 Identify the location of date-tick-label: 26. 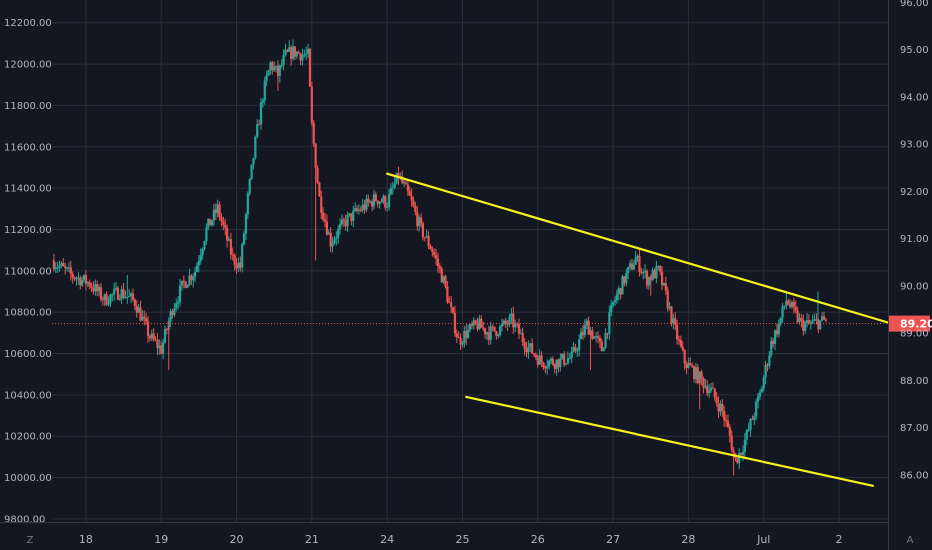
(538, 539).